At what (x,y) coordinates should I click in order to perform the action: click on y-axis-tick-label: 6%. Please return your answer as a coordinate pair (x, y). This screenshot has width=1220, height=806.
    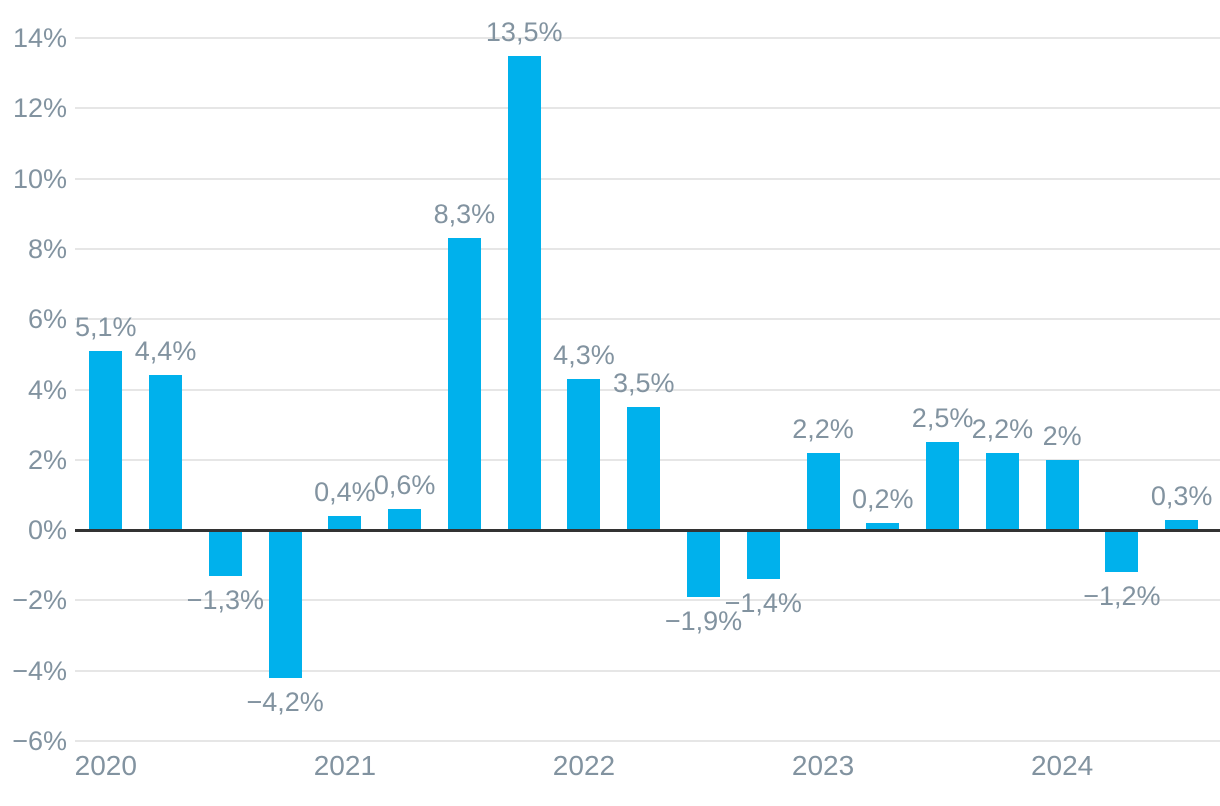
    Looking at the image, I should click on (47, 319).